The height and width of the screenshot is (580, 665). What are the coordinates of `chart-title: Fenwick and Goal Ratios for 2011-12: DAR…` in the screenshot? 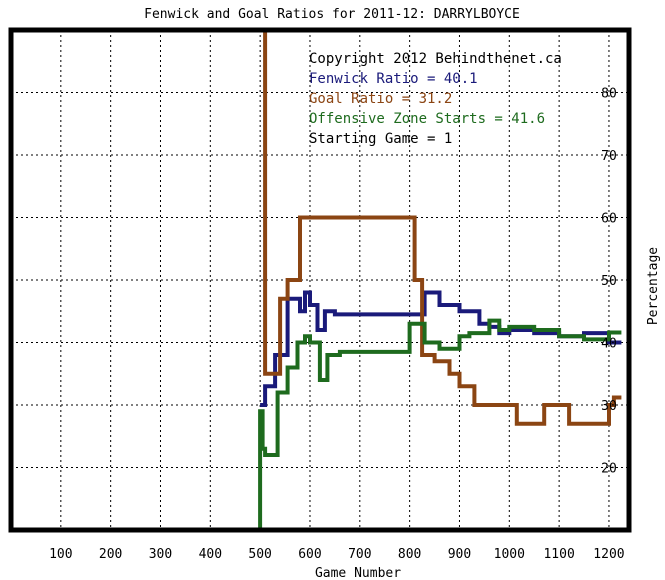 It's located at (332, 14).